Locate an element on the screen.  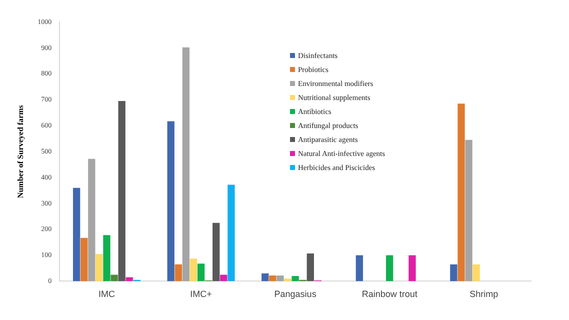
y-axis-title: Number of Surveyed farms is located at coordinates (20, 151).